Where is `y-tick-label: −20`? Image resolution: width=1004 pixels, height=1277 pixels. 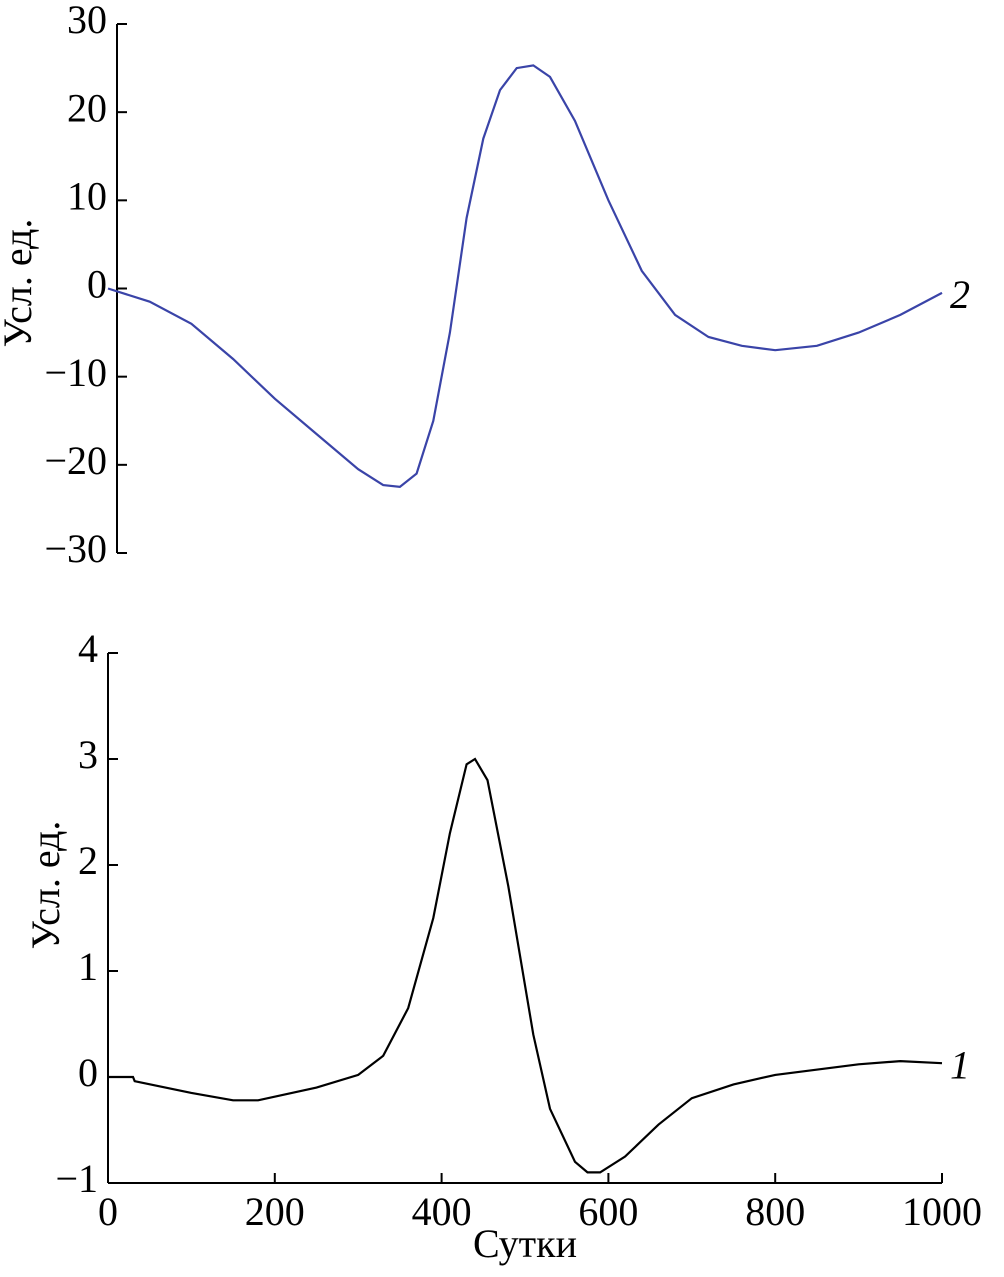 y-tick-label: −20 is located at coordinates (75, 460).